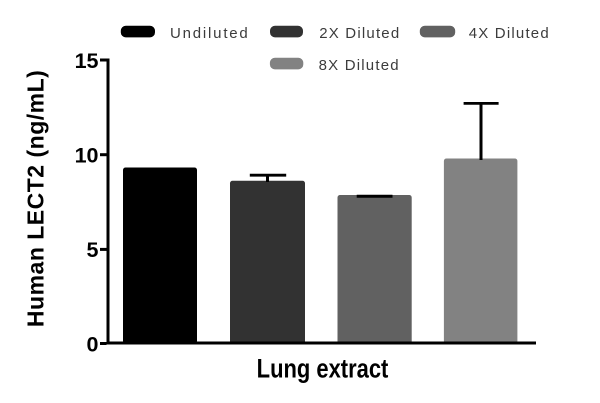 The image size is (600, 403). What do you see at coordinates (509, 33) in the screenshot?
I see `svg-text: 4X Diluted` at bounding box center [509, 33].